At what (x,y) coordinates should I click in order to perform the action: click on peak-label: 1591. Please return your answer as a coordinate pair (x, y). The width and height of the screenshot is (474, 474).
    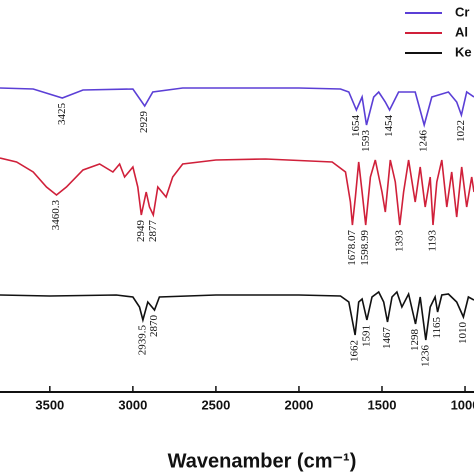
    Looking at the image, I should click on (366, 336).